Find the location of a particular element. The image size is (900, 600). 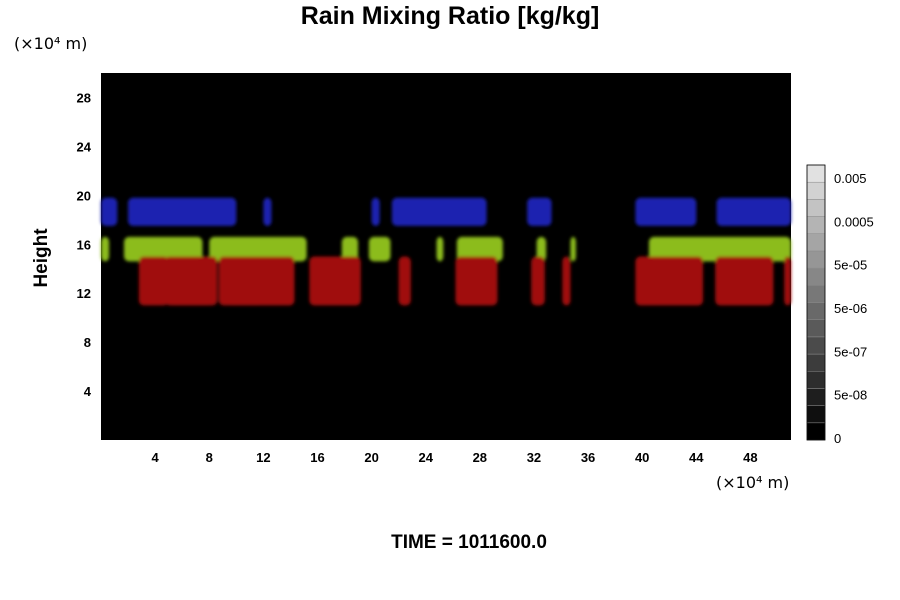

x-tick-label: 36 is located at coordinates (588, 457).